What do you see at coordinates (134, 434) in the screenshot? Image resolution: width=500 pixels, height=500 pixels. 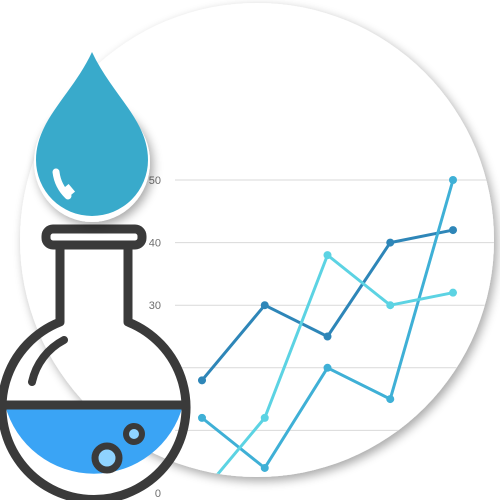 I see `bubble-small` at bounding box center [134, 434].